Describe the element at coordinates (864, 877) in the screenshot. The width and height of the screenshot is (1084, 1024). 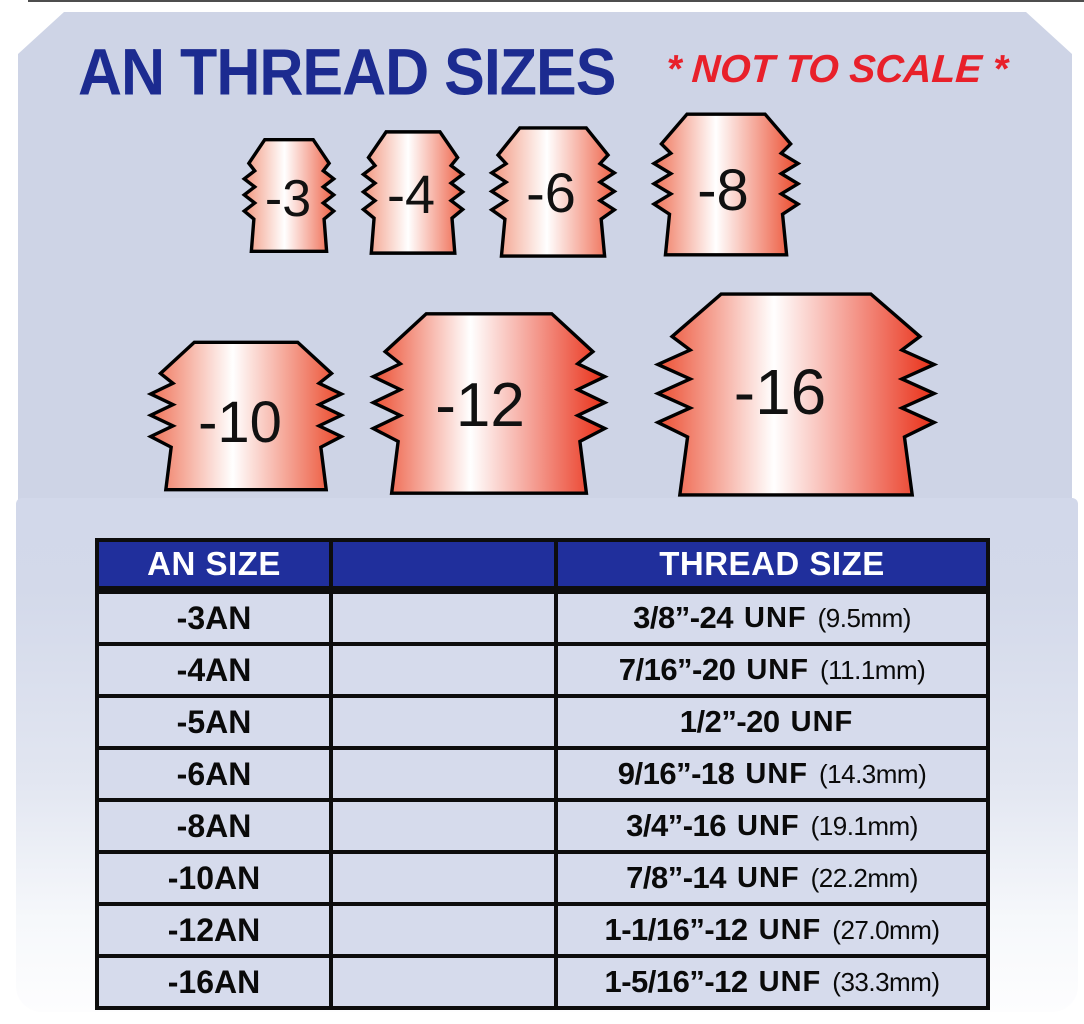
I see `thread-metric: (22.2mm)` at that location.